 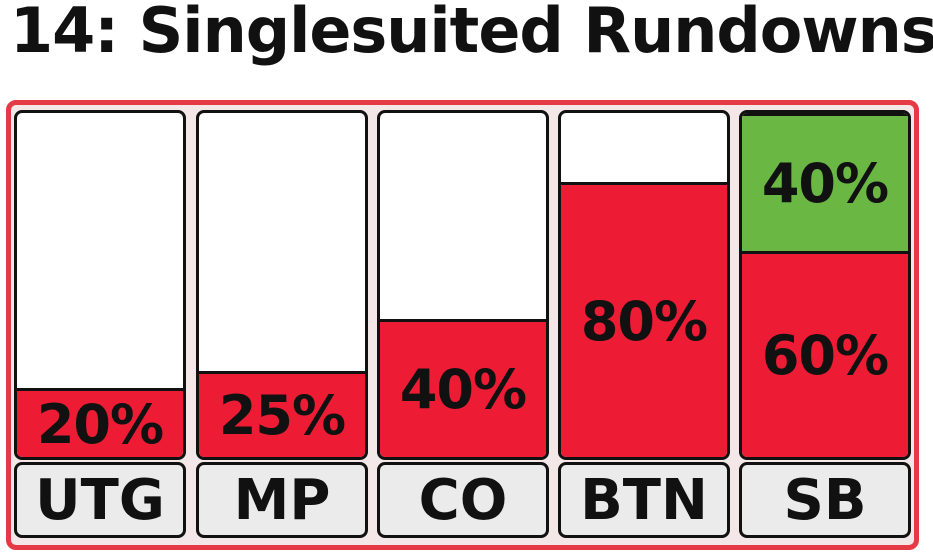 I want to click on bar-track: 40%, so click(x=463, y=285).